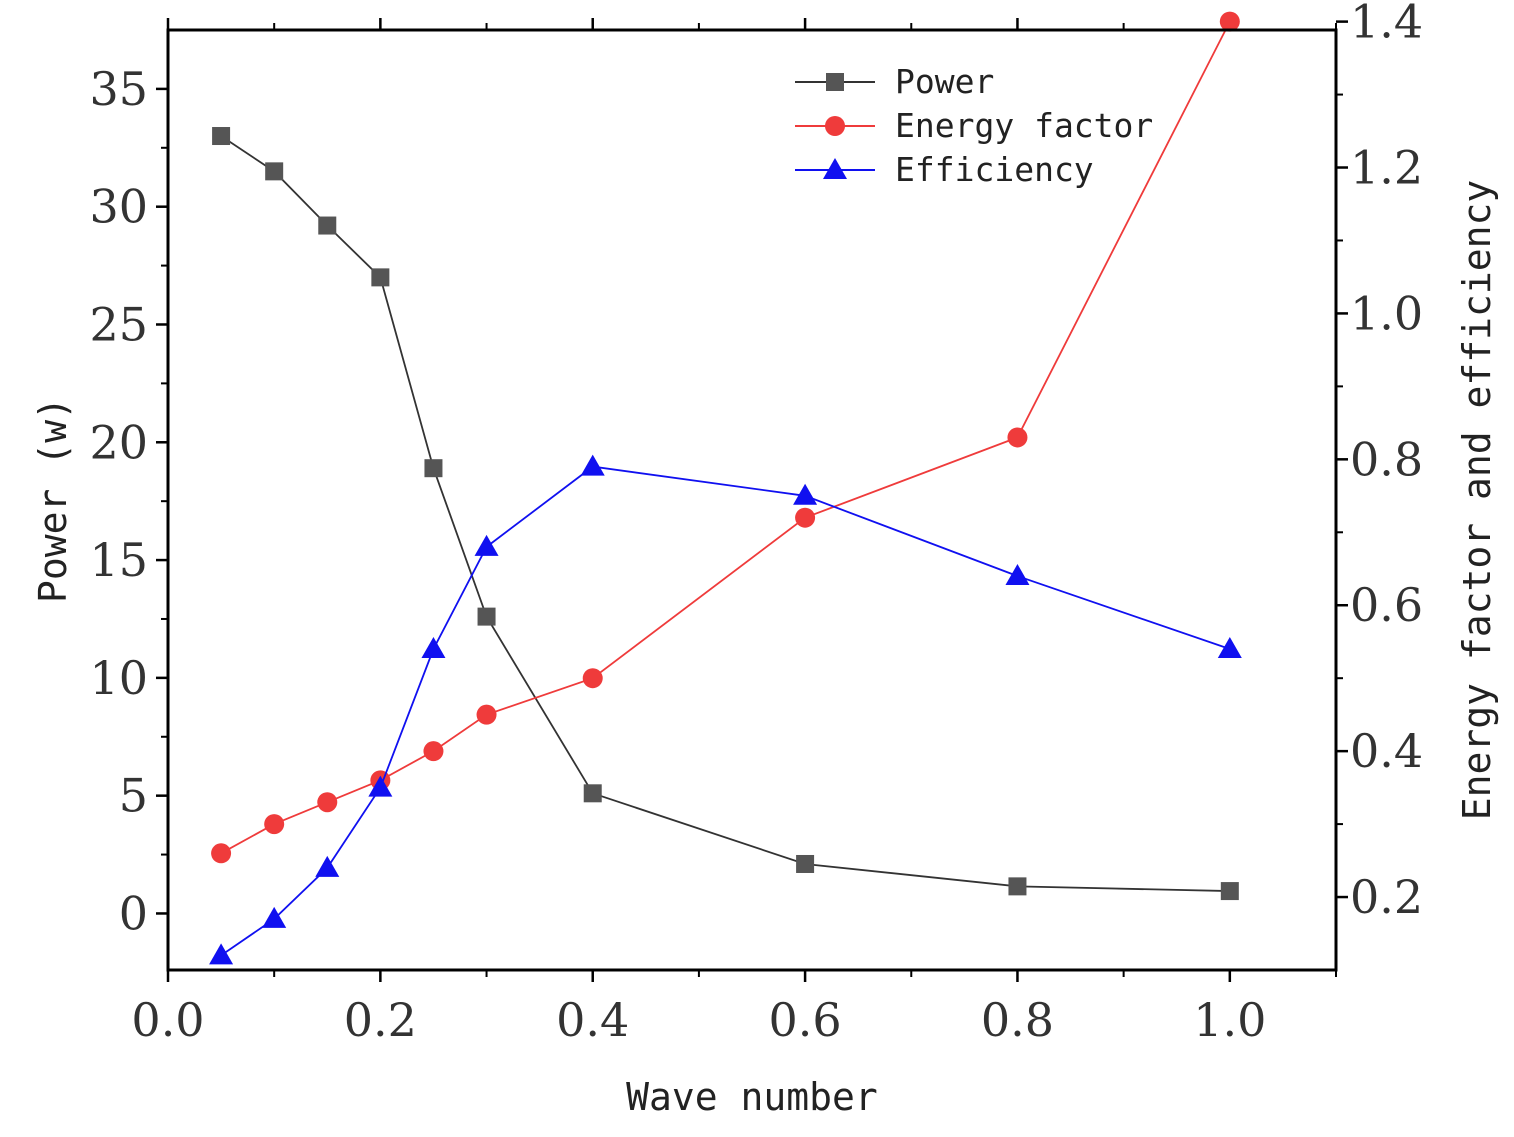  Describe the element at coordinates (133, 913) in the screenshot. I see `y-left-tick-label: 0` at that location.